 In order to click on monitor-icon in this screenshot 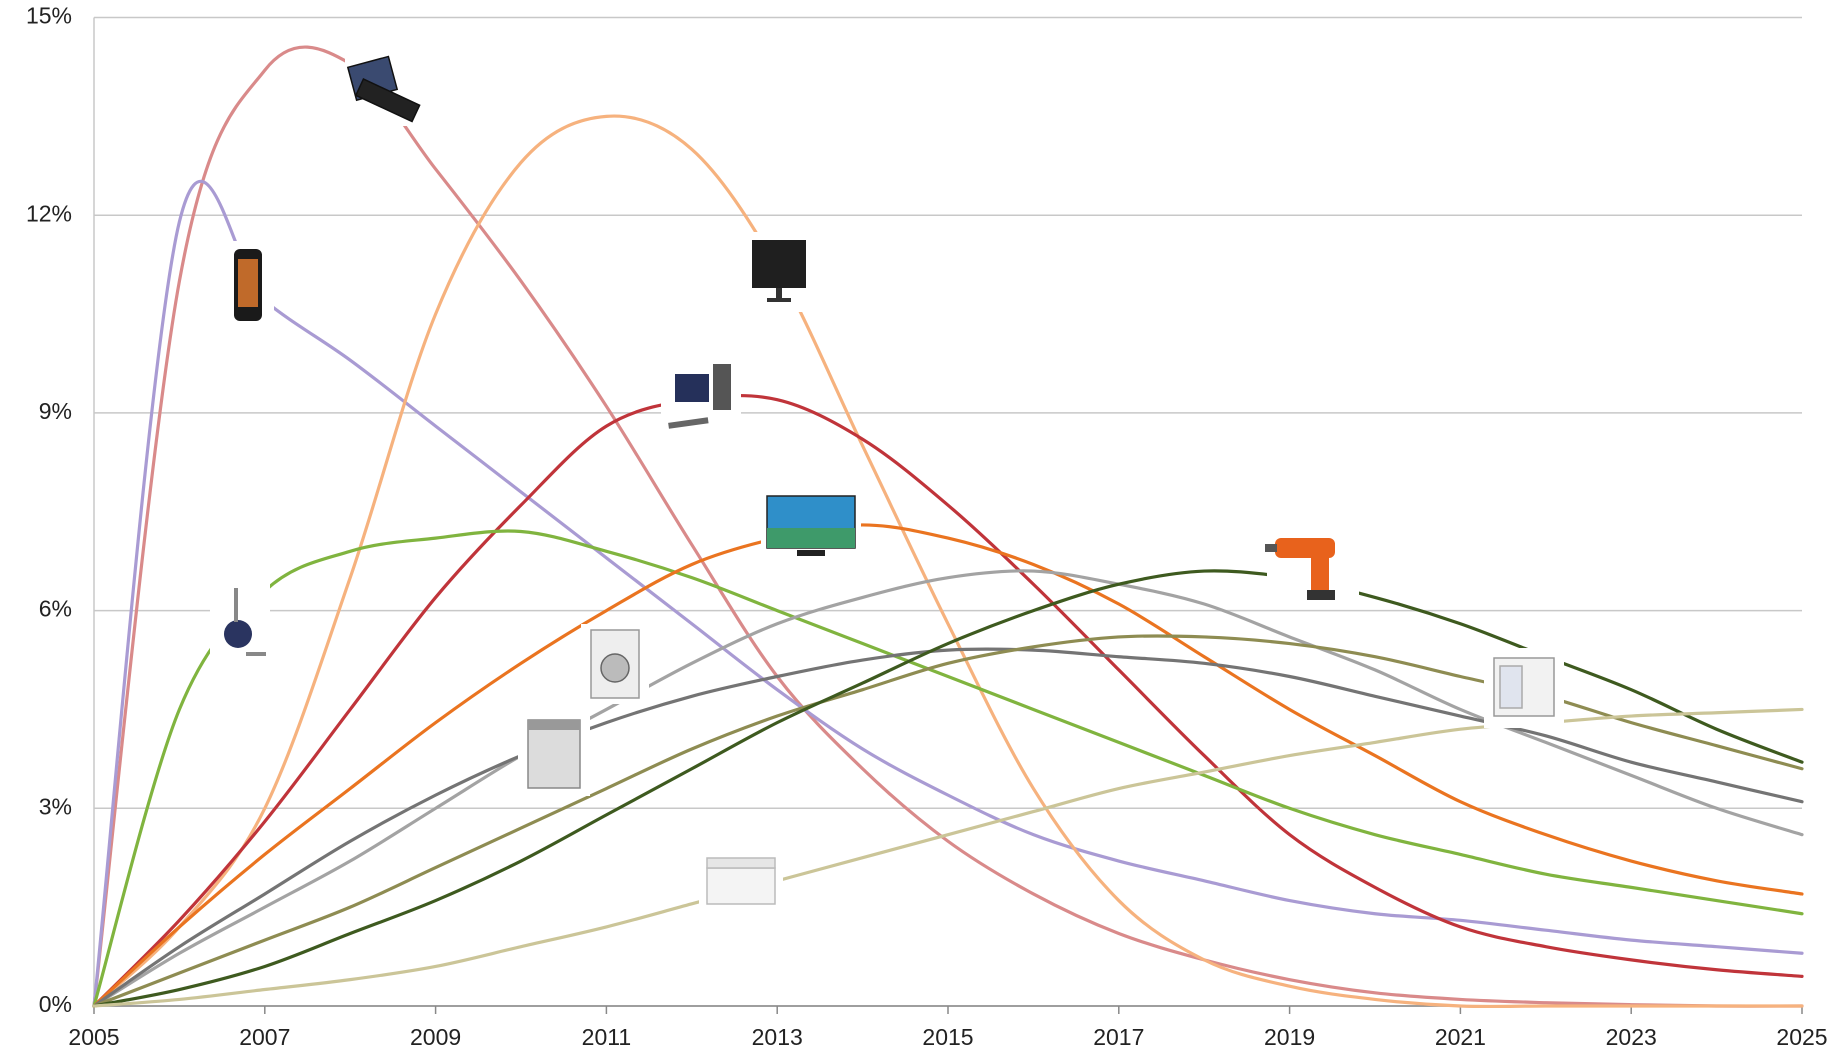, I will do `click(779, 272)`.